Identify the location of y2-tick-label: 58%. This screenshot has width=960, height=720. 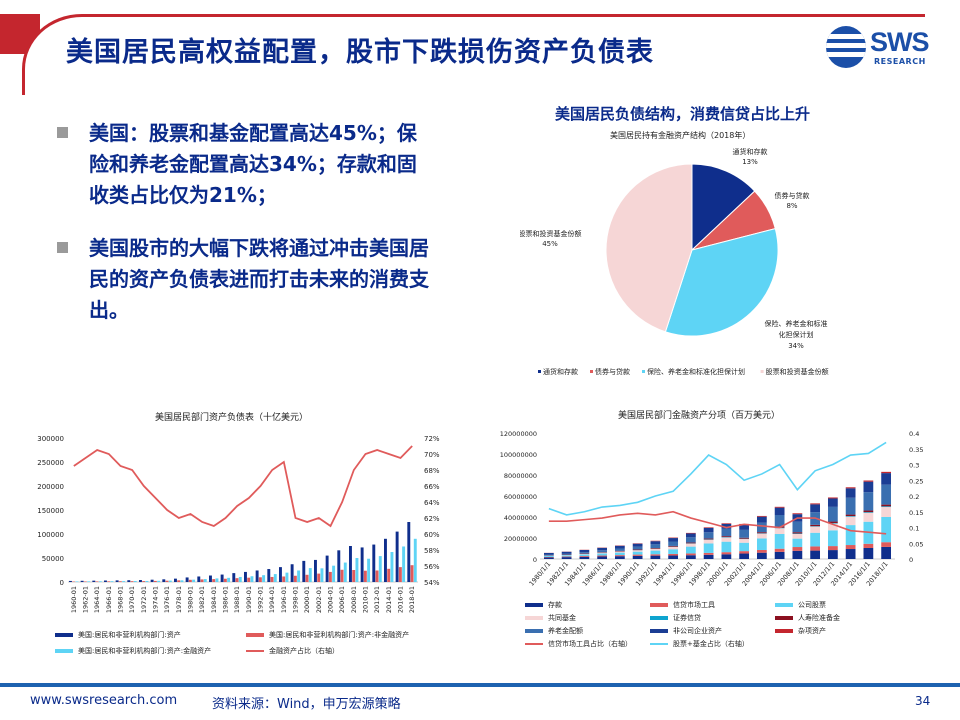
(432, 551).